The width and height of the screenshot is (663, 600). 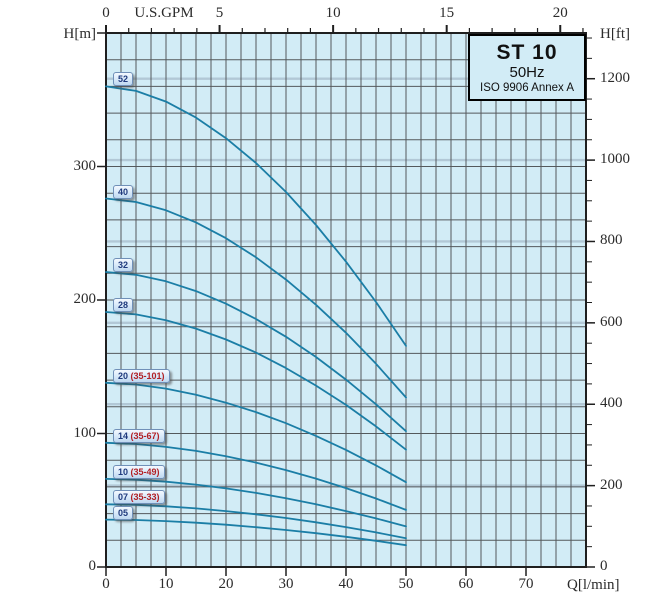 What do you see at coordinates (85, 299) in the screenshot?
I see `left-tick-label: 200` at bounding box center [85, 299].